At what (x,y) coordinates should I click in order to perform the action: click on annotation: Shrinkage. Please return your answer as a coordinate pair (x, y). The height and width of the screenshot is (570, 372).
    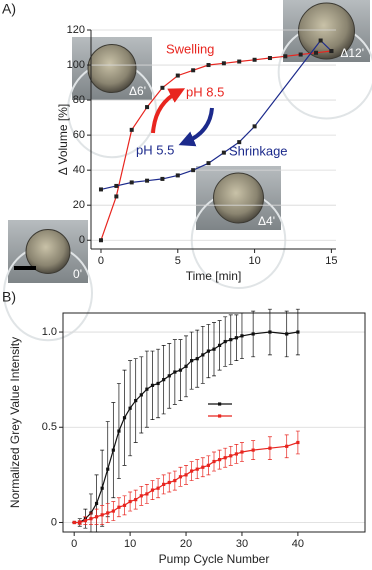
    Looking at the image, I should click on (258, 150).